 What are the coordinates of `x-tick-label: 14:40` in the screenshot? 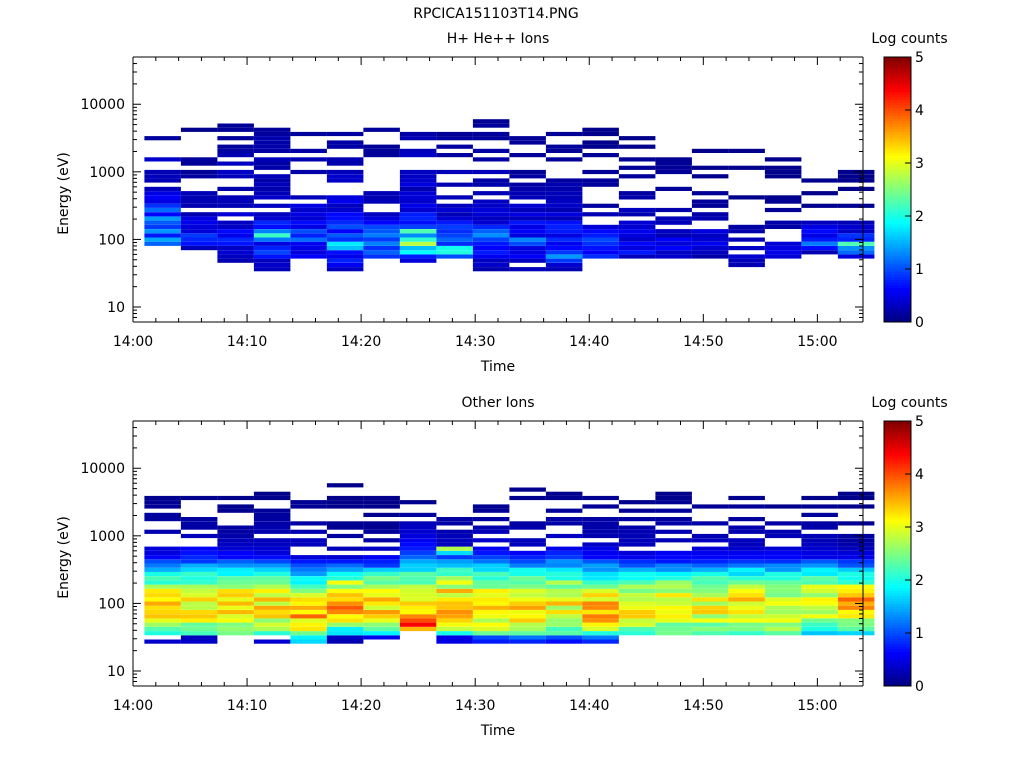 It's located at (589, 706).